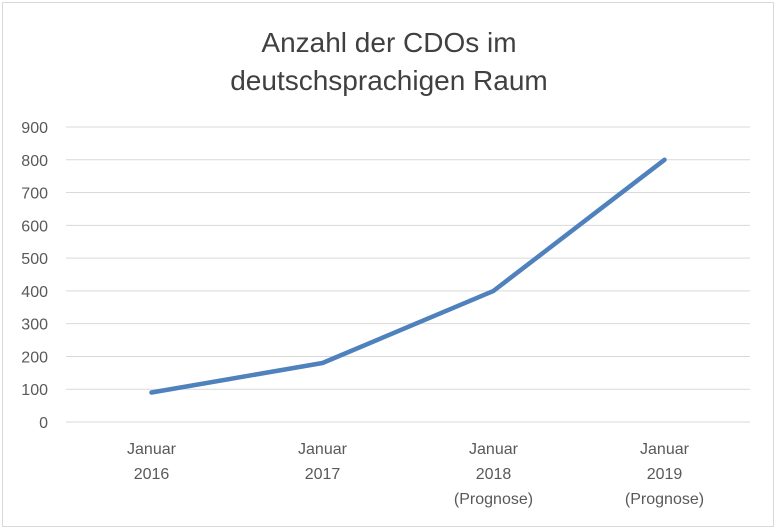  What do you see at coordinates (34, 161) in the screenshot?
I see `y-tick-label: 800` at bounding box center [34, 161].